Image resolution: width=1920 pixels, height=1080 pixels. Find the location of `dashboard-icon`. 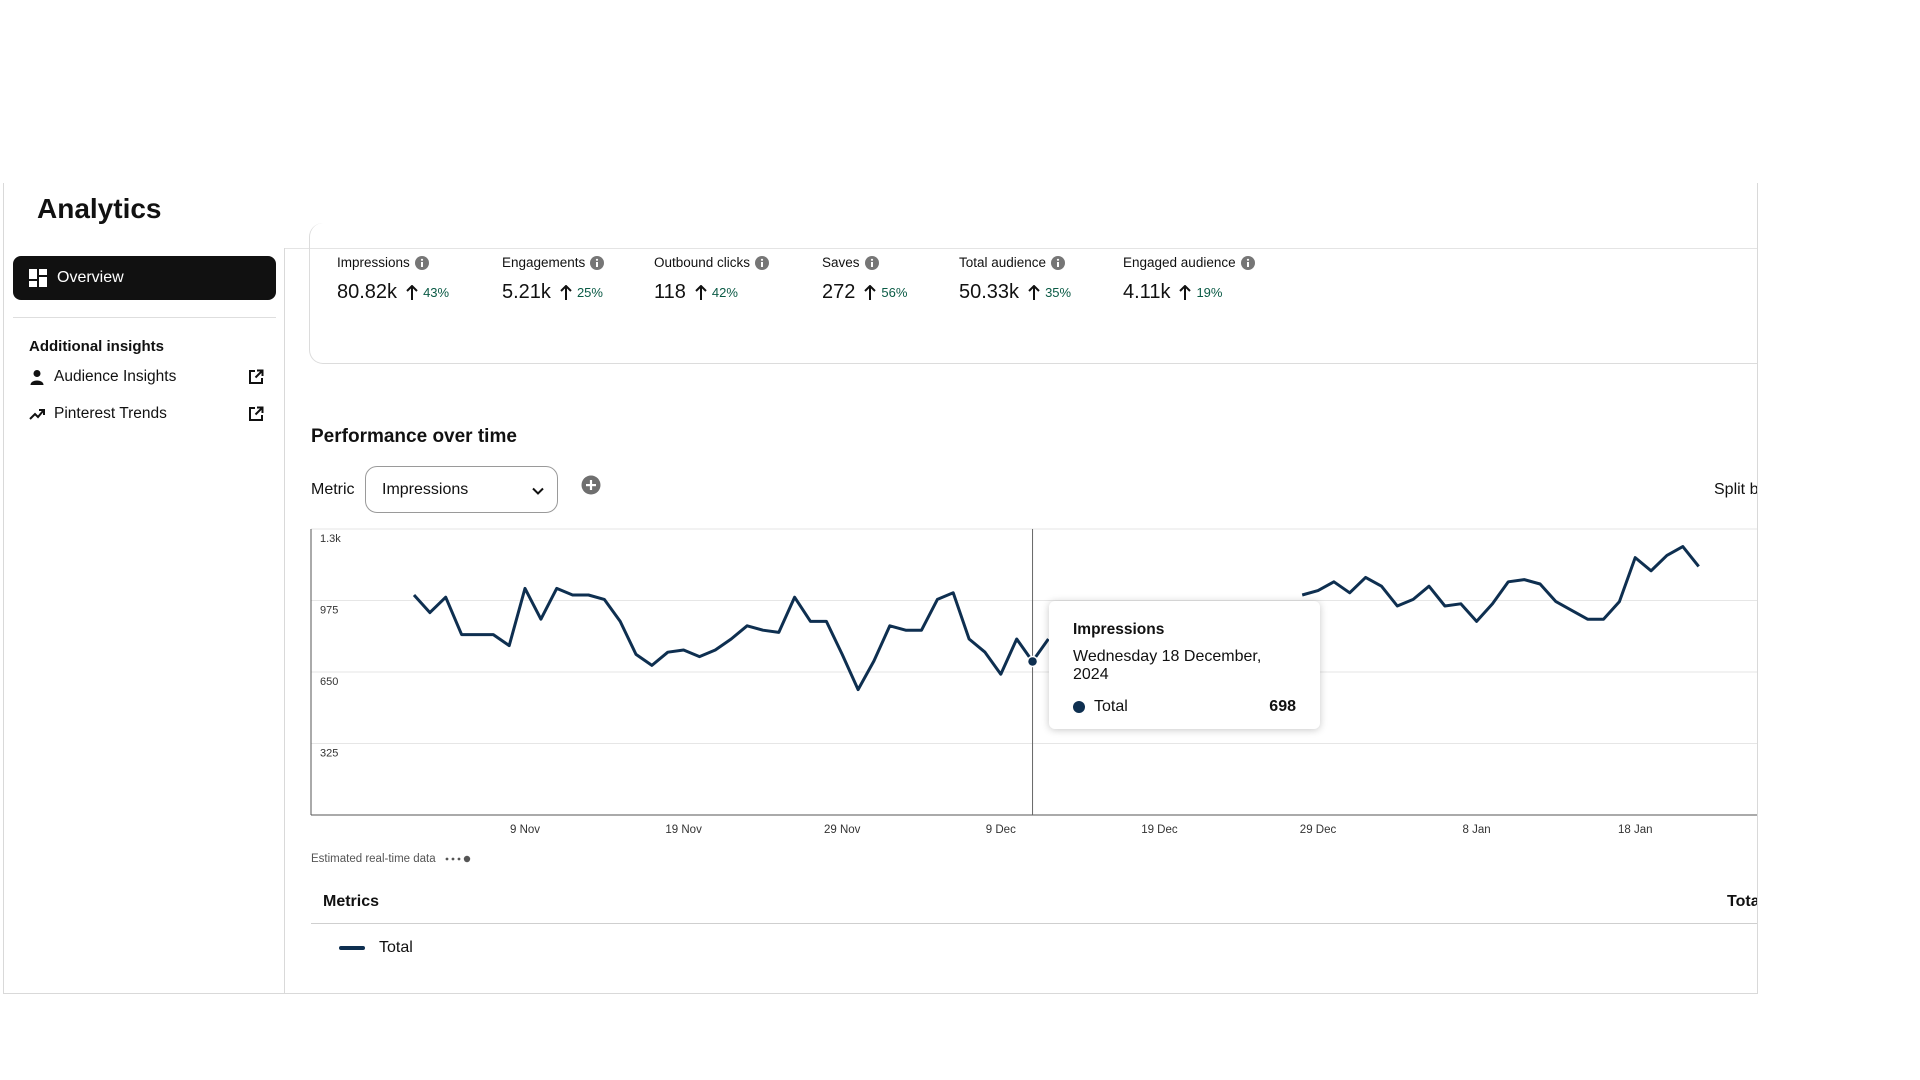

dashboard-icon is located at coordinates (38, 278).